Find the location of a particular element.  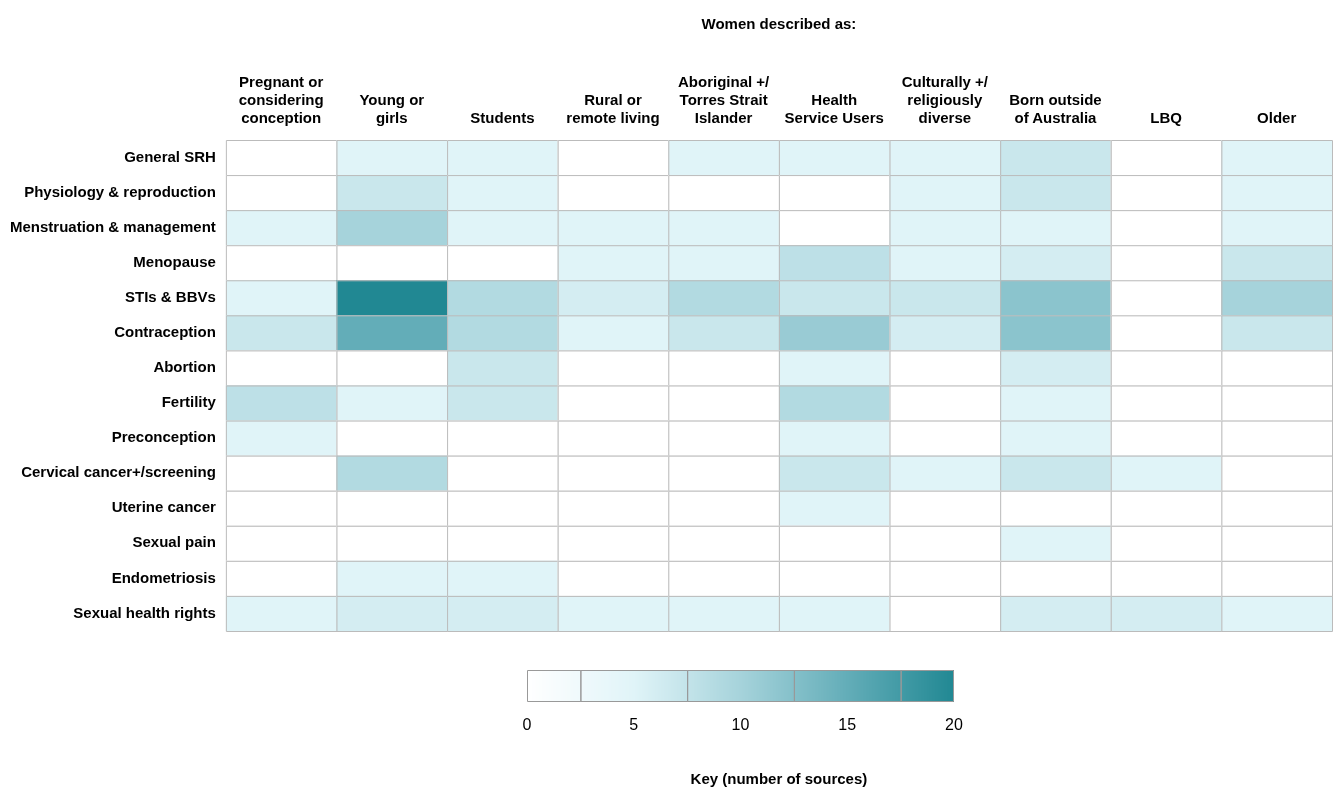

y-tick-label: Abortion is located at coordinates (184, 367).